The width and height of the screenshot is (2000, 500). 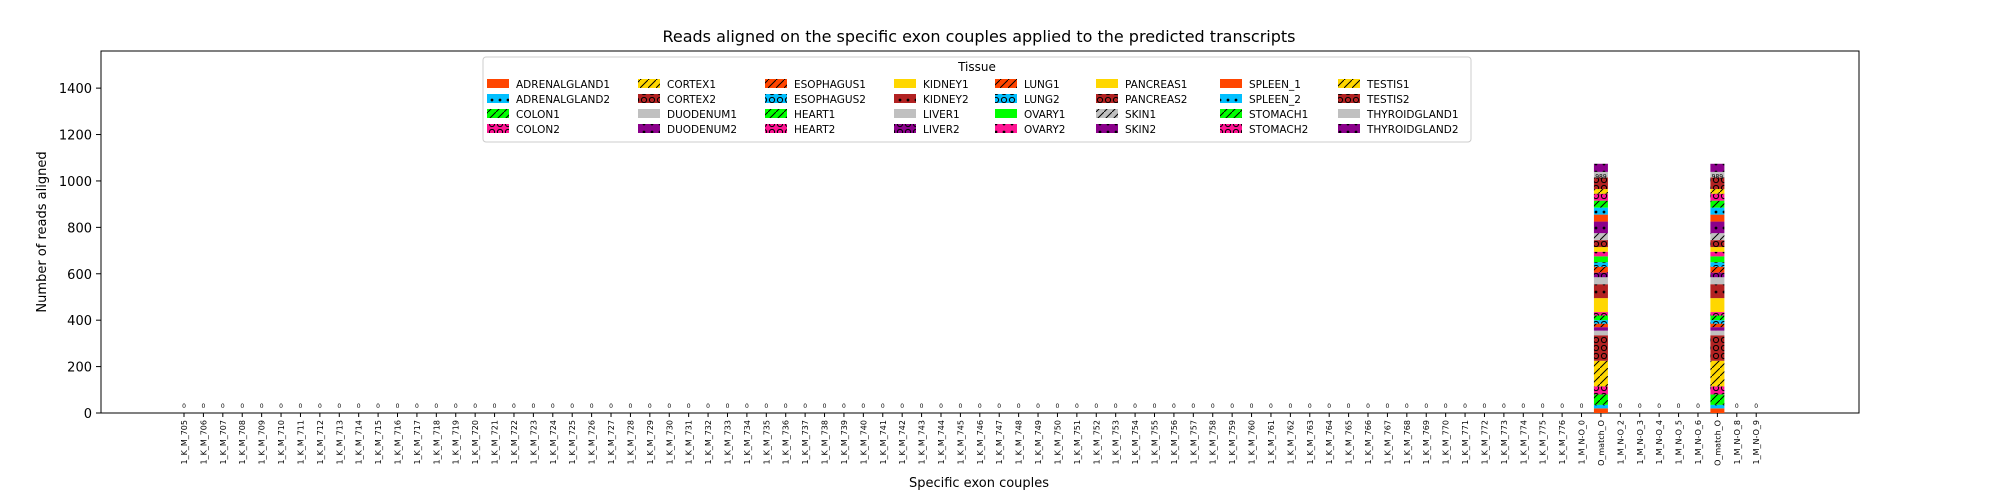 I want to click on x-tick-label: 1_K_M_715, so click(x=378, y=442).